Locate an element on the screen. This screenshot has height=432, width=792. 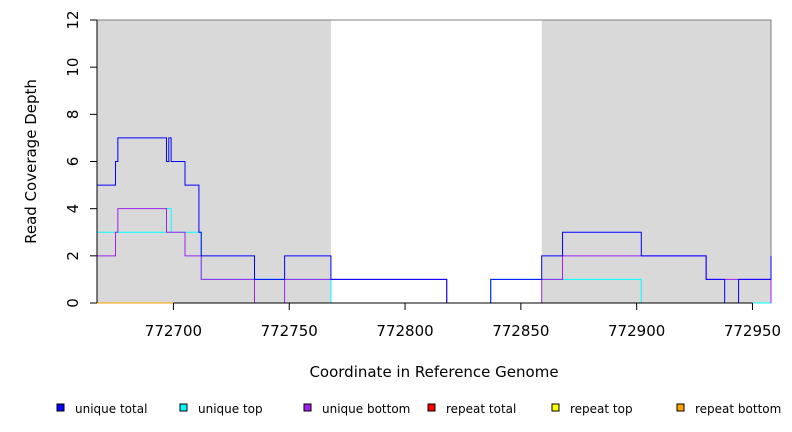
legend-item-repeat-top: repeat top is located at coordinates (592, 409).